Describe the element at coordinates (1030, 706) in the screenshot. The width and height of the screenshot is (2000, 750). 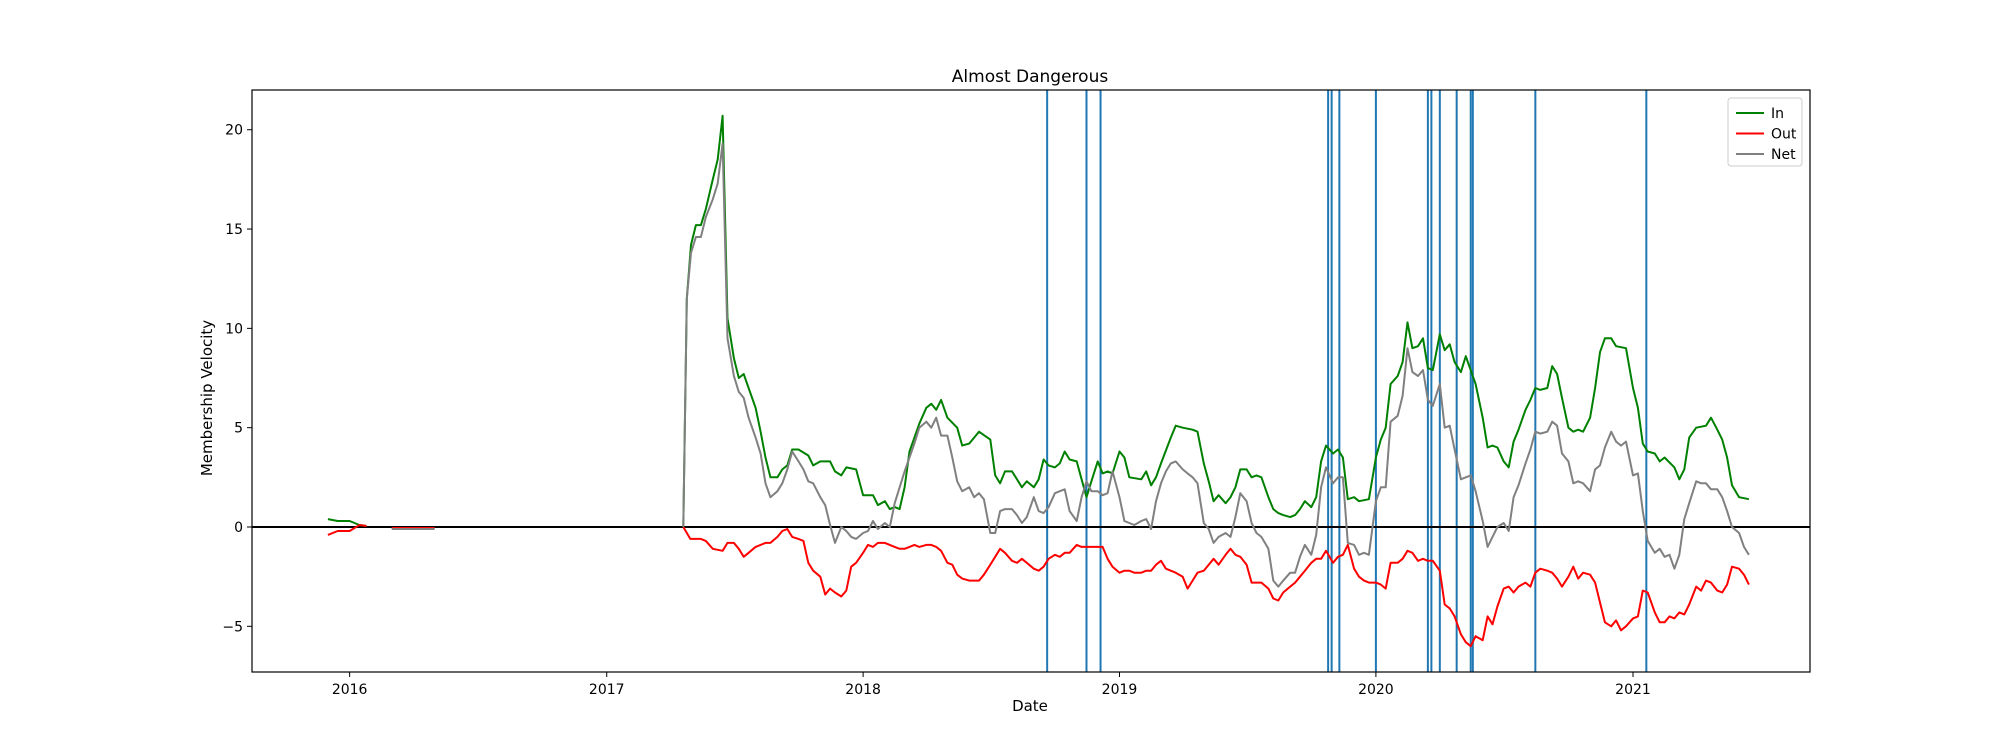
I see `x-axis-title: Date` at that location.